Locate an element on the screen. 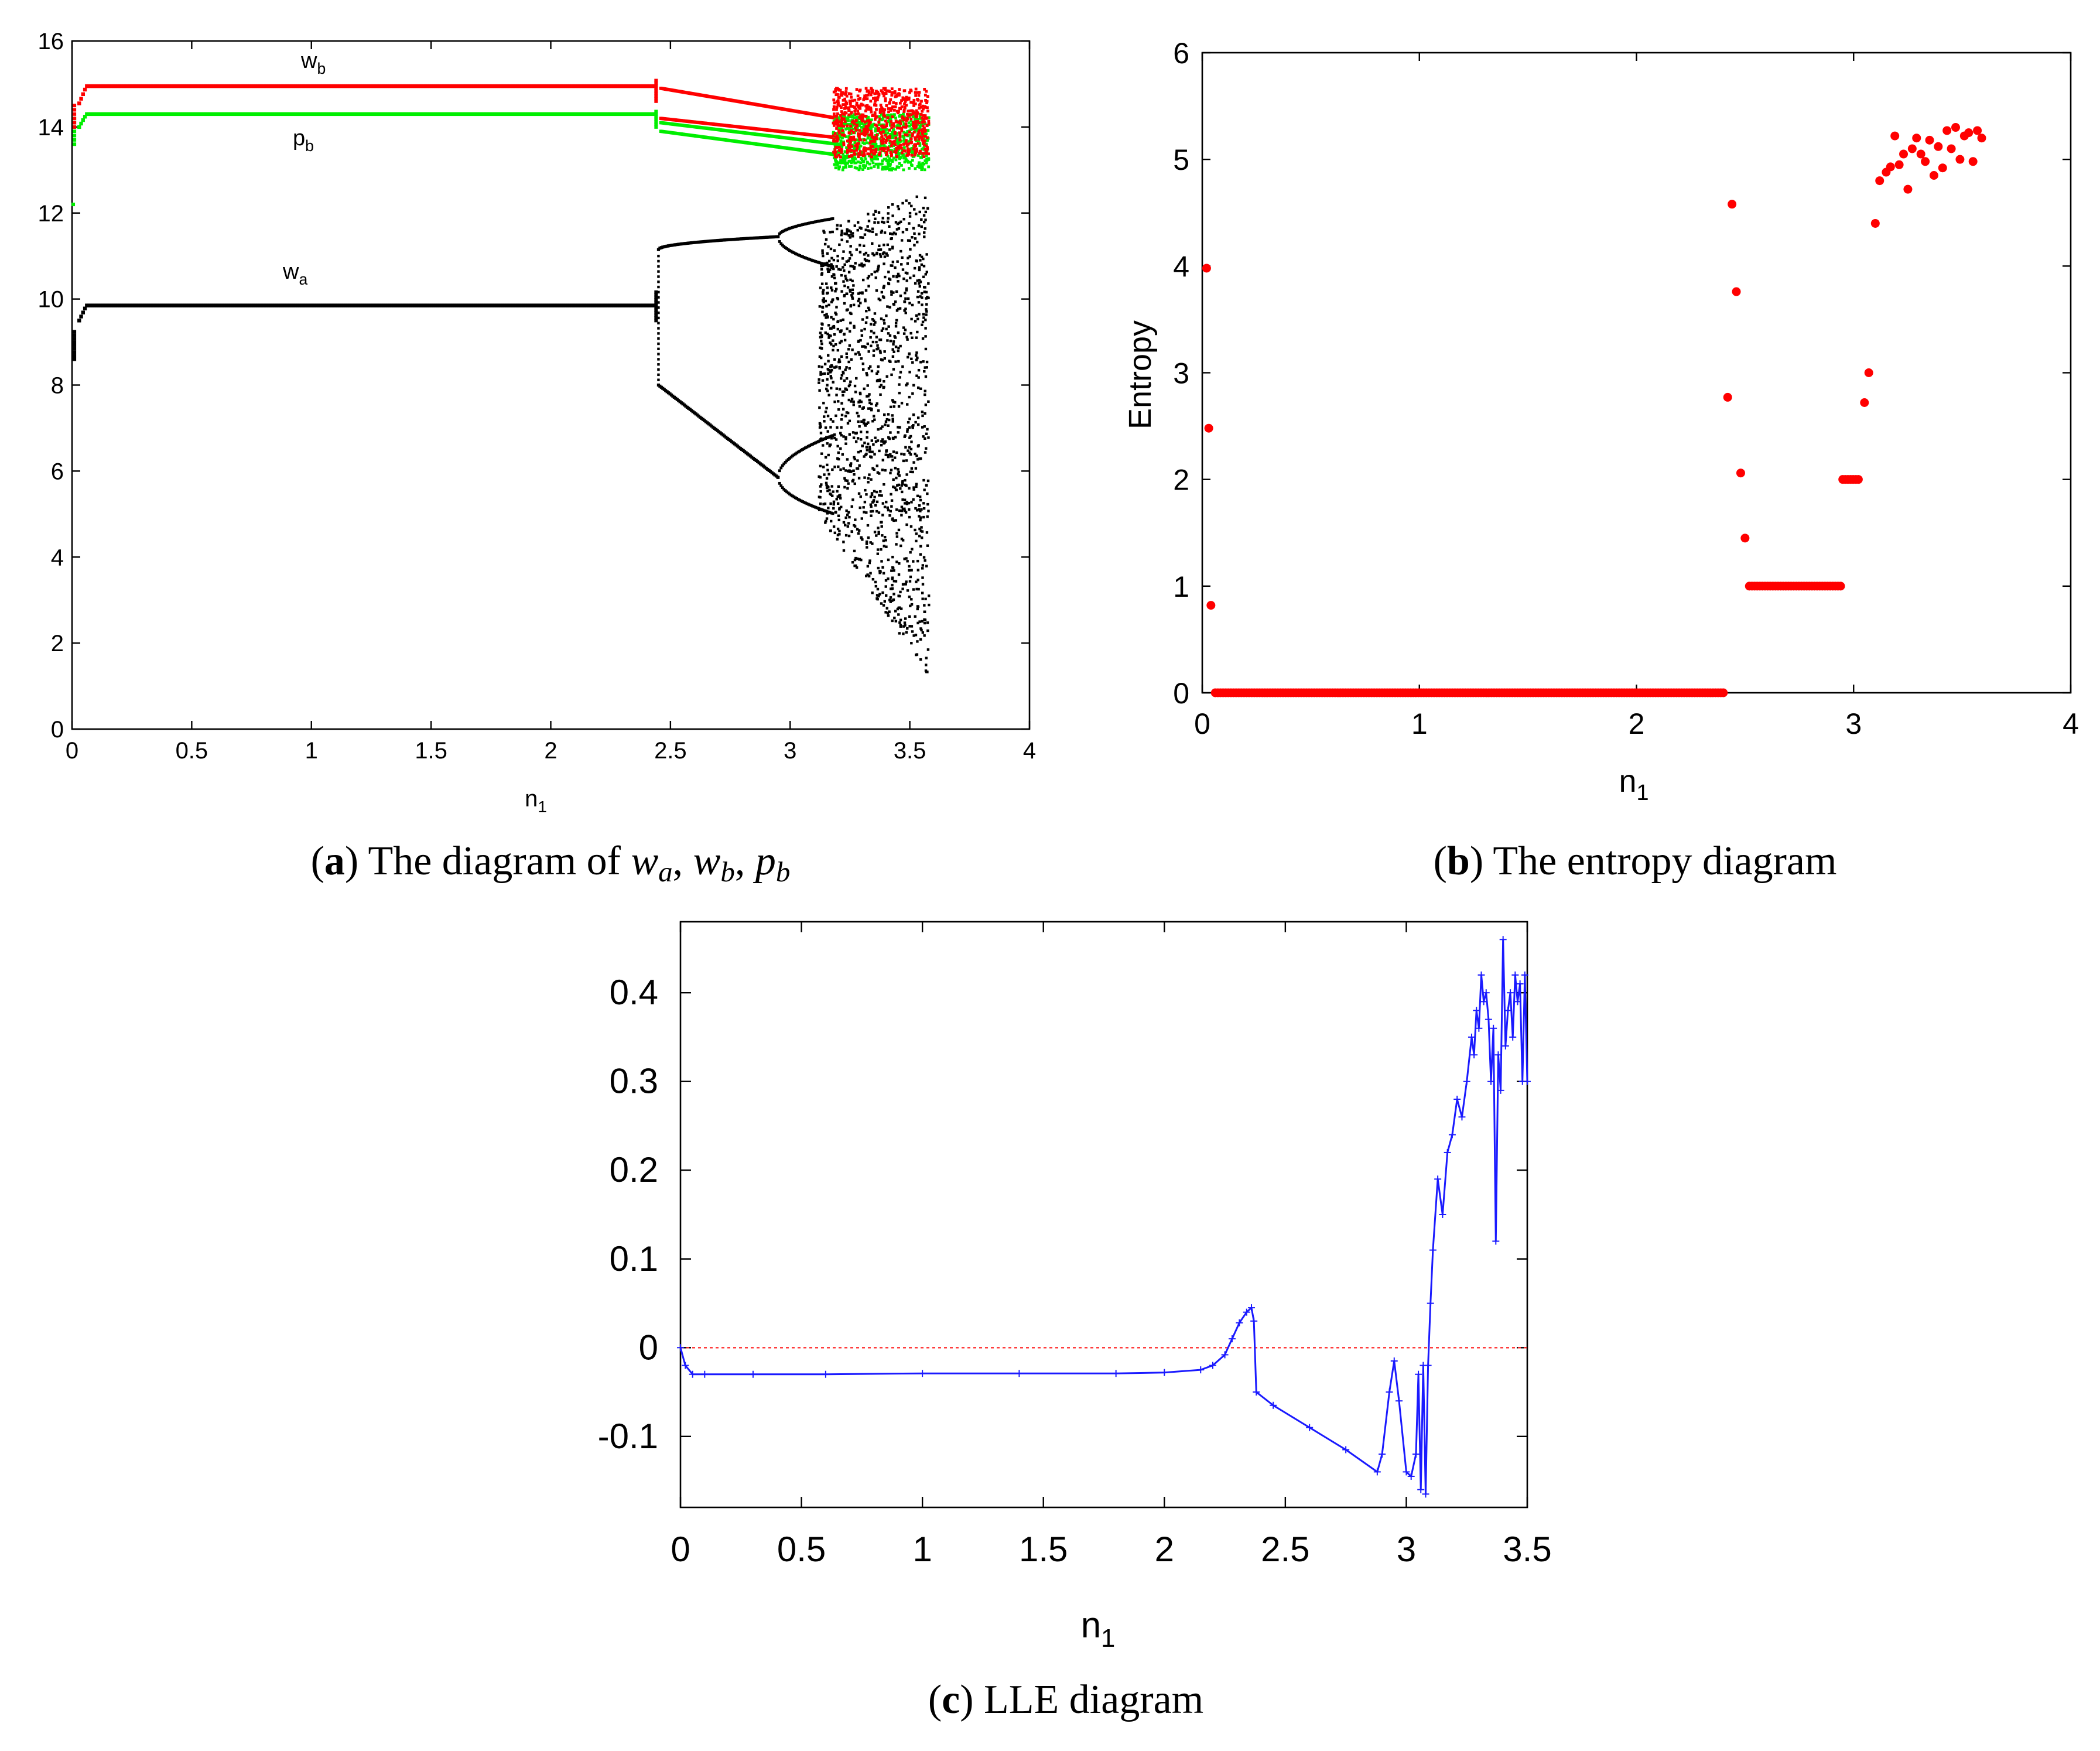  panel-a-xlabel: n1 is located at coordinates (536, 801).